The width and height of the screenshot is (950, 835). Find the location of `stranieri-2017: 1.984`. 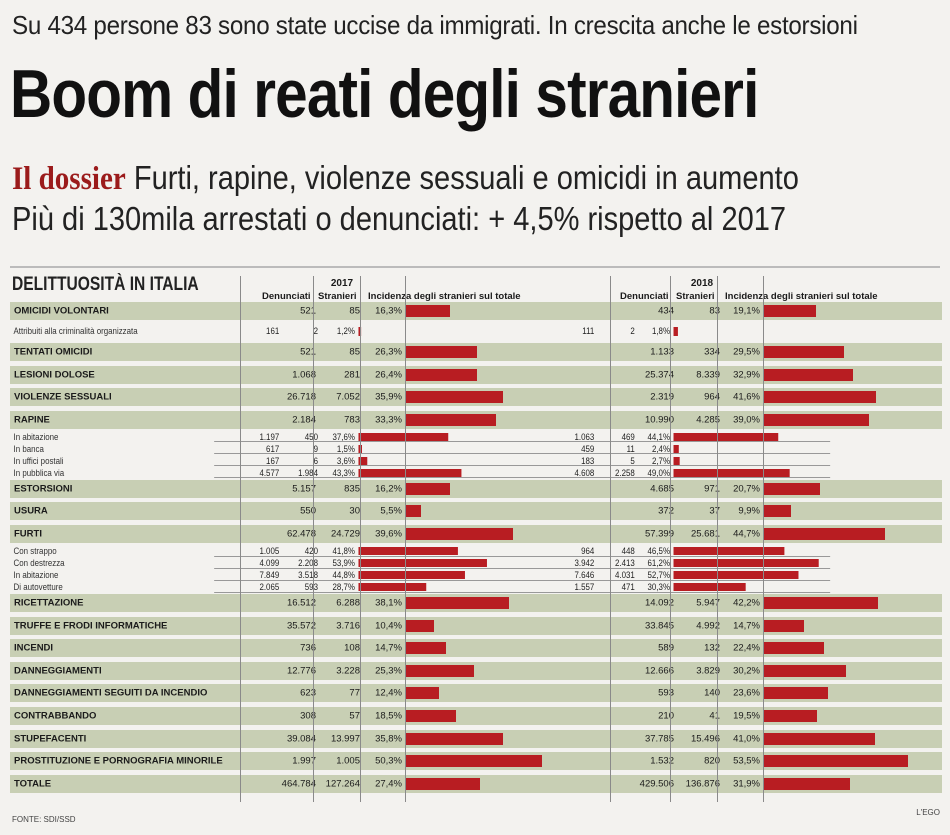

stranieri-2017: 1.984 is located at coordinates (308, 473).